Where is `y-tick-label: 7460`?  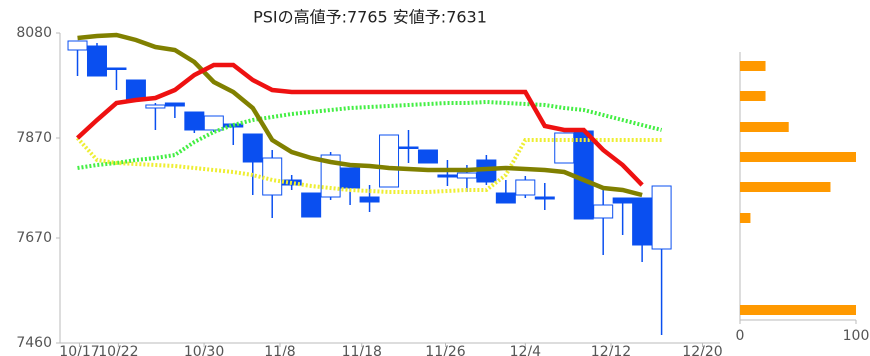
y-tick-label: 7460 is located at coordinates (34, 343).